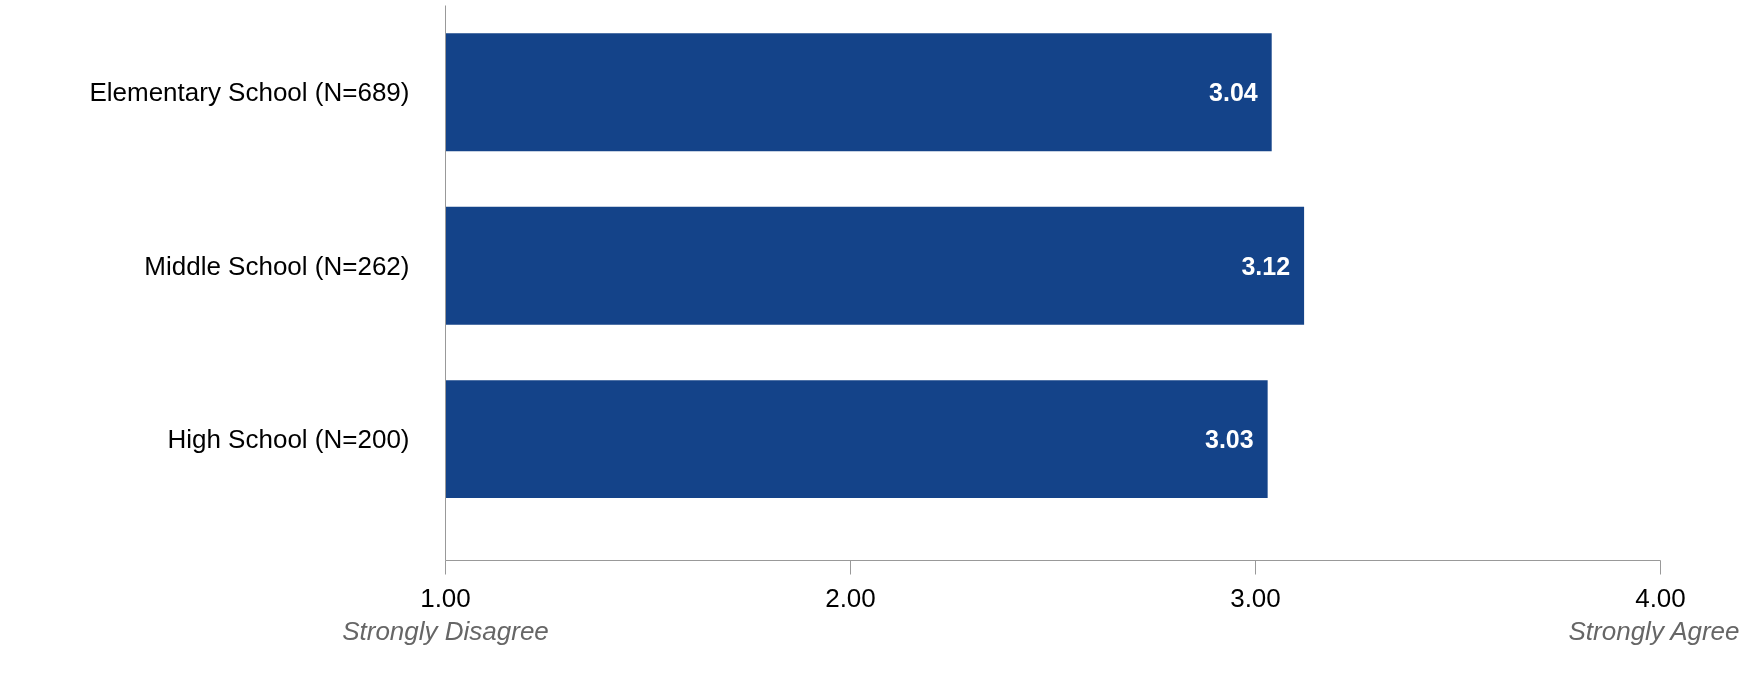  Describe the element at coordinates (445, 630) in the screenshot. I see `text: Strongly Disagree` at that location.